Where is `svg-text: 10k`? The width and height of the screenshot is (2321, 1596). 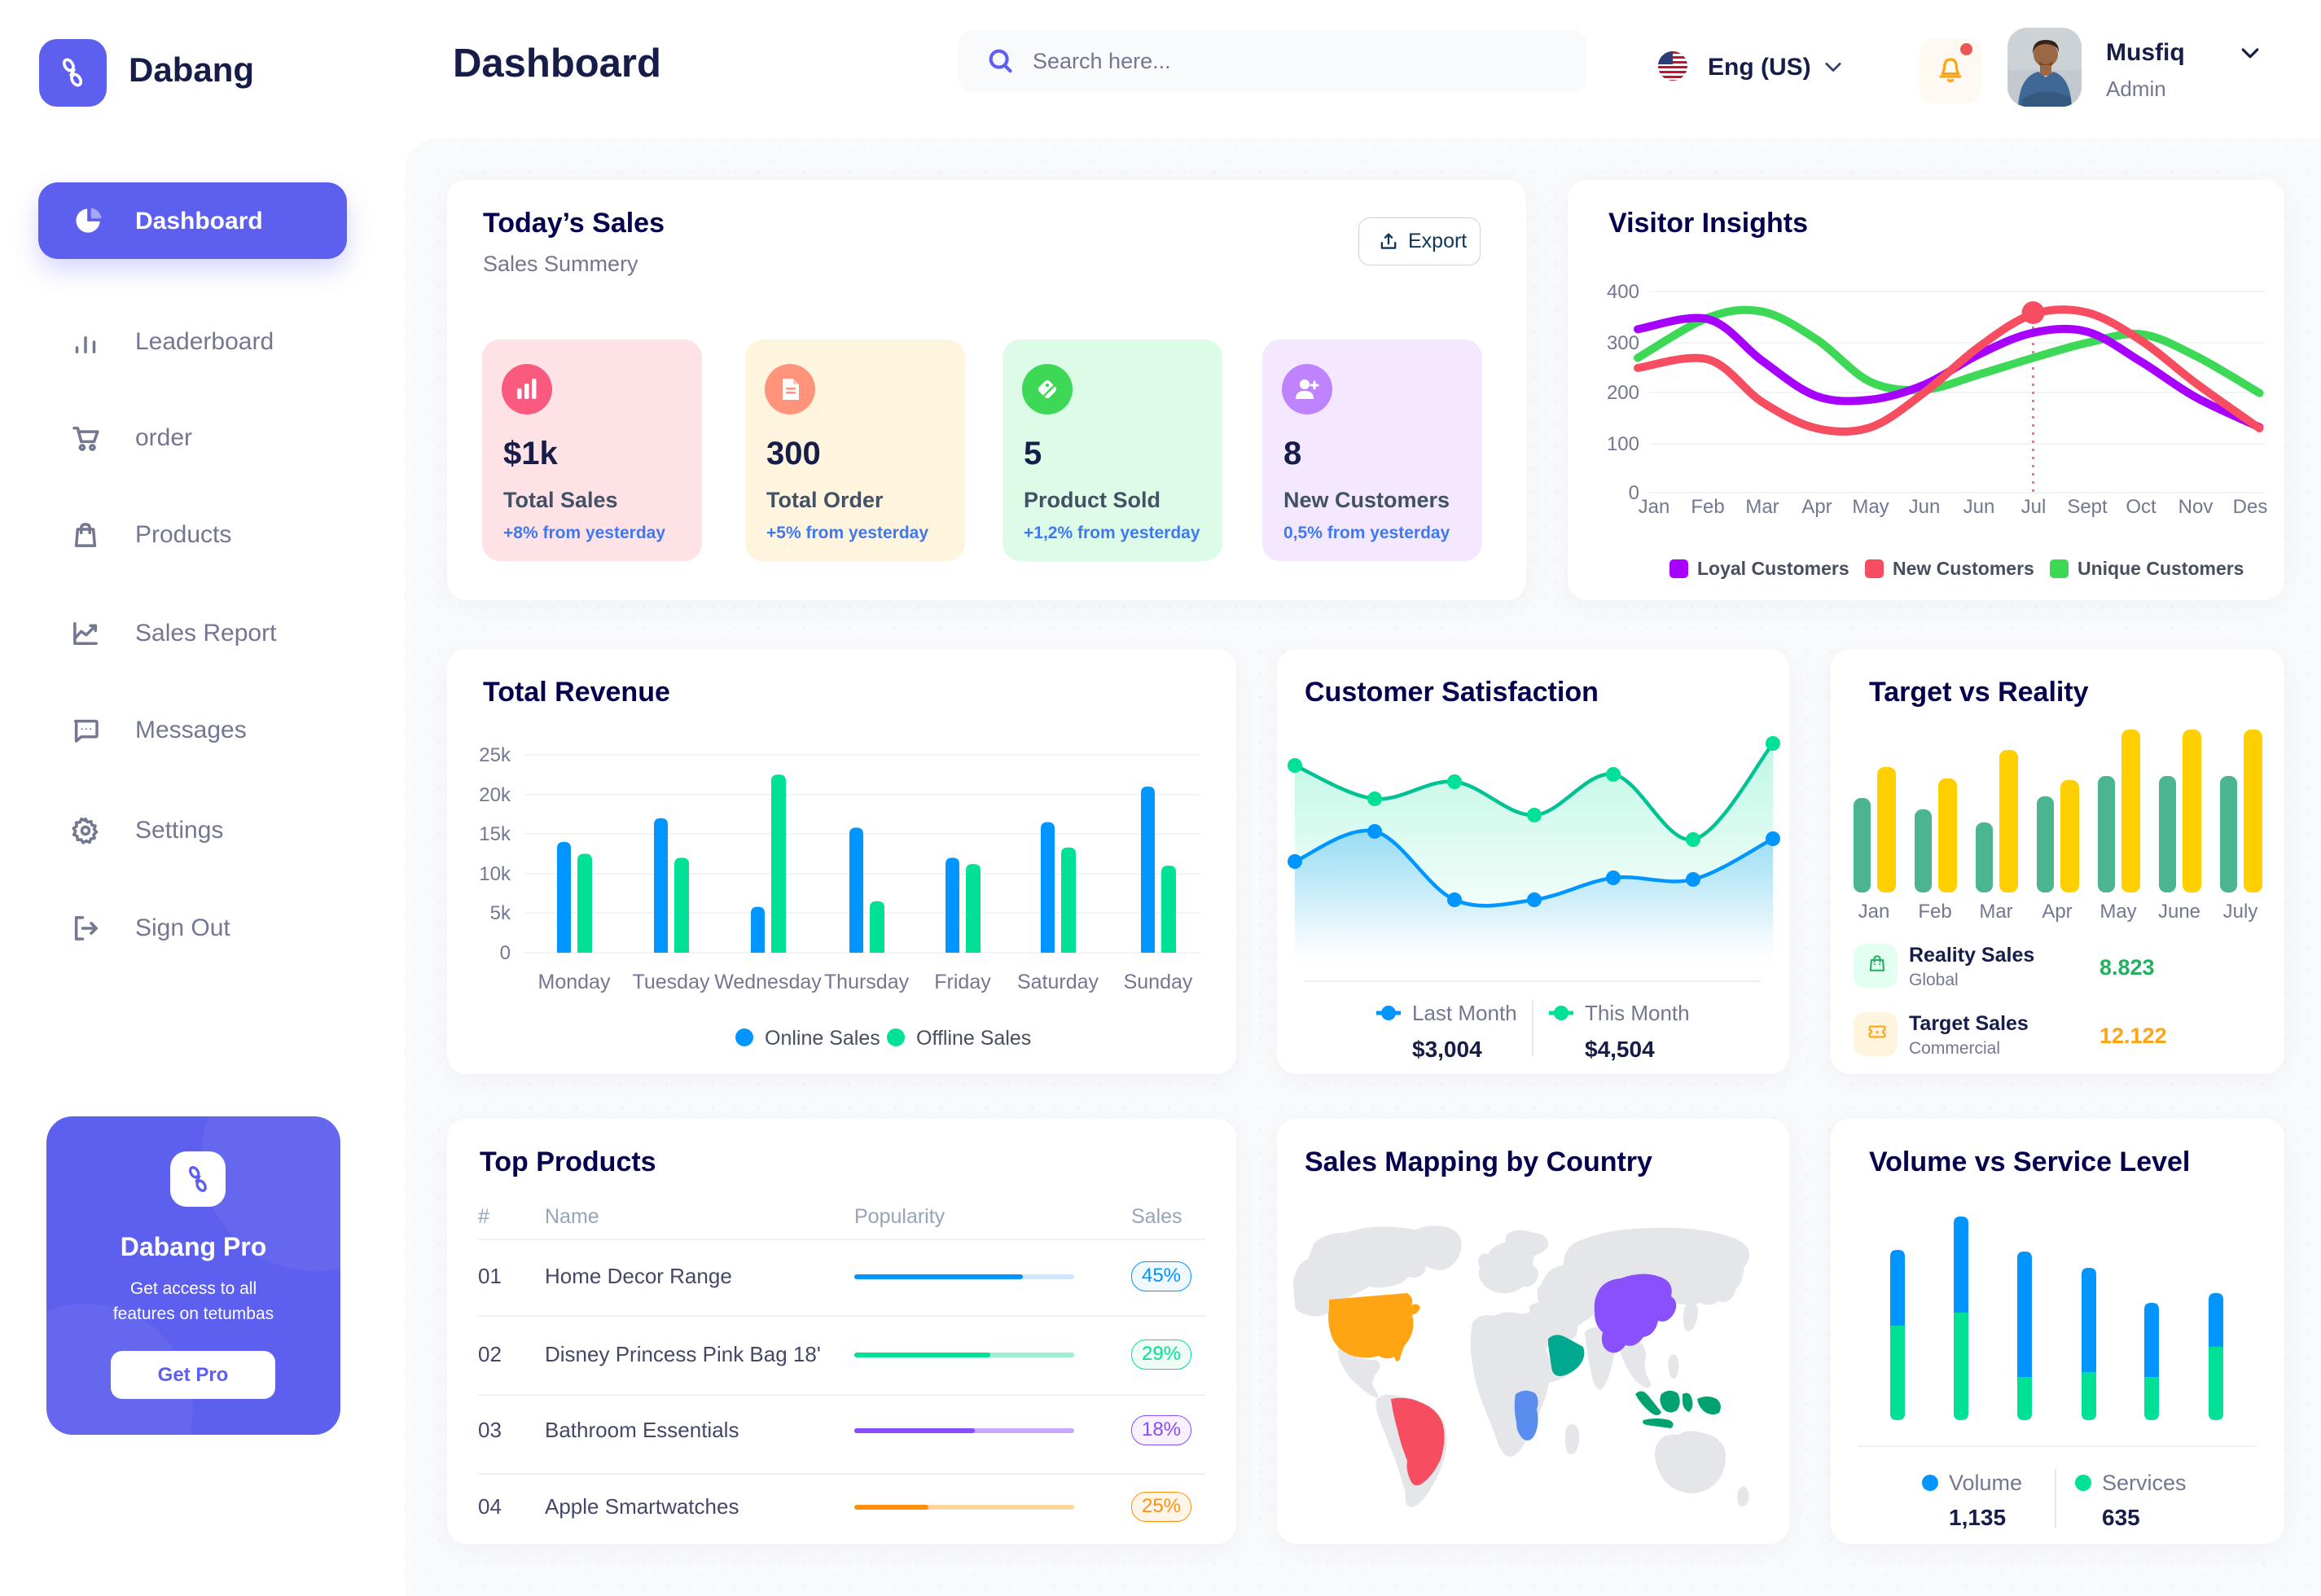
svg-text: 10k is located at coordinates (495, 874).